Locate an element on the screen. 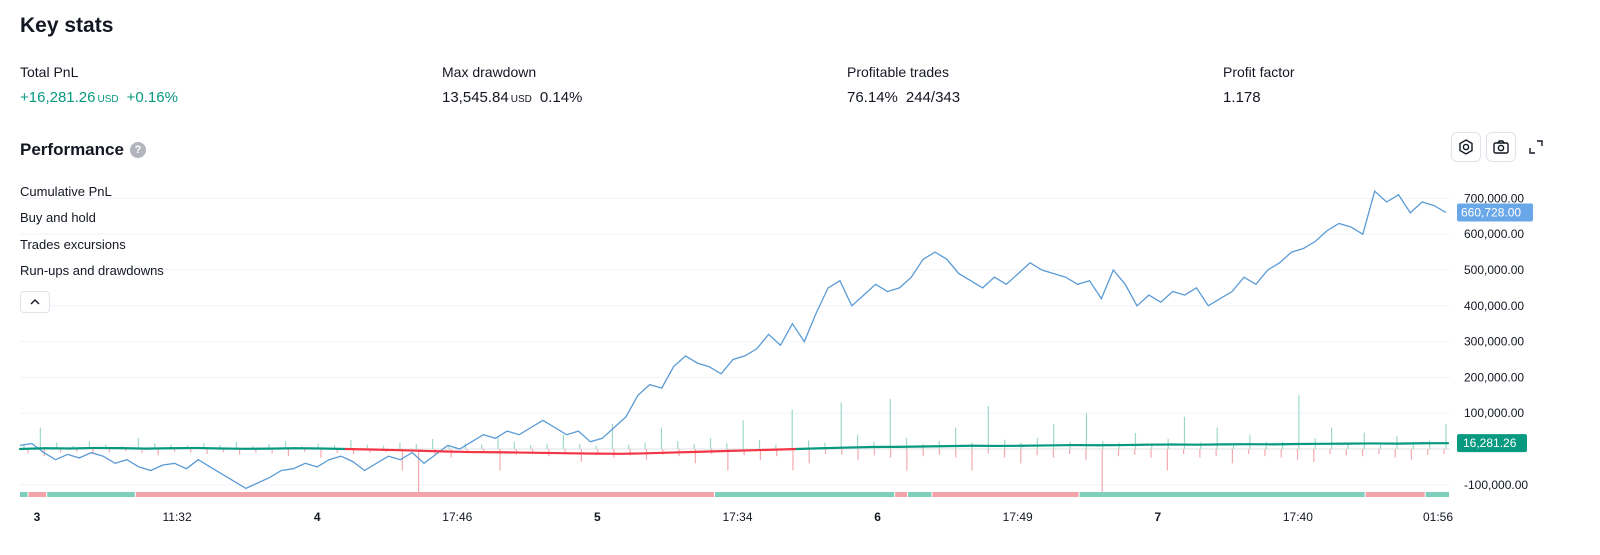  stat-secondary: 244/343 is located at coordinates (933, 97).